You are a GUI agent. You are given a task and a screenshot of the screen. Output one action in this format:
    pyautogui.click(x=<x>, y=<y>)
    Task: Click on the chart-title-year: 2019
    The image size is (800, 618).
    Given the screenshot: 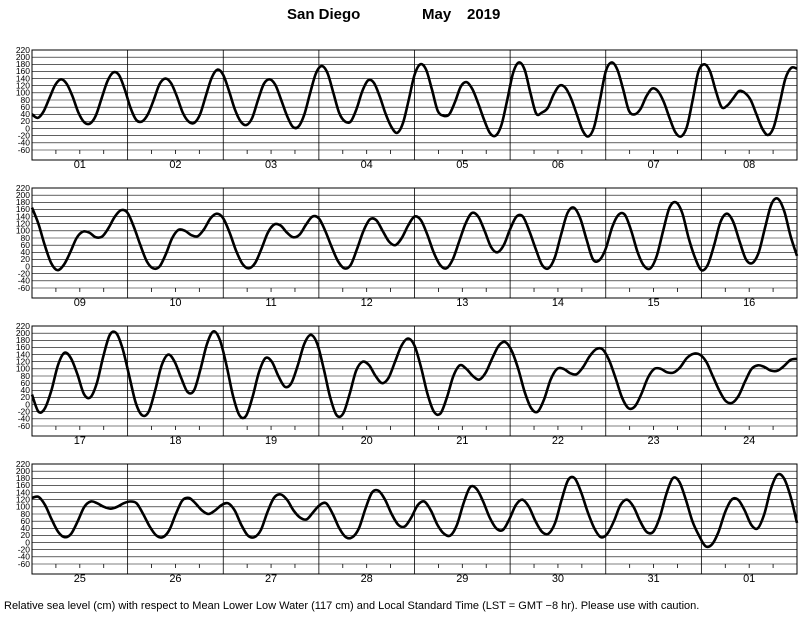 What is the action you would take?
    pyautogui.click(x=484, y=14)
    